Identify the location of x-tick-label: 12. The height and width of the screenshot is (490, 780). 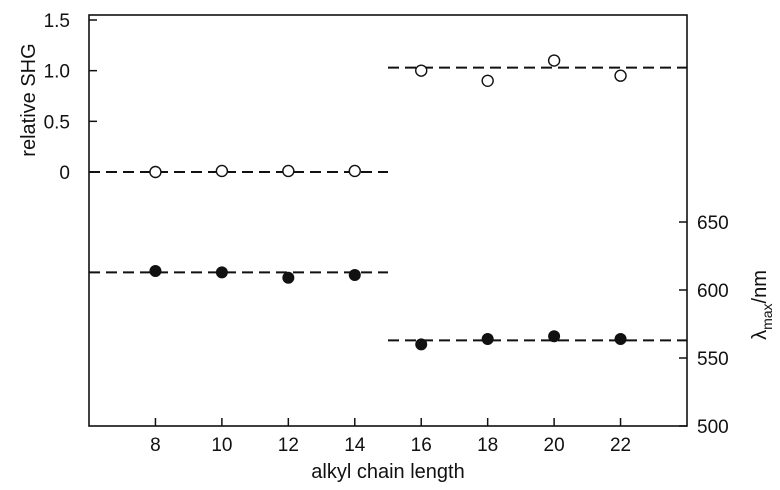
(288, 445).